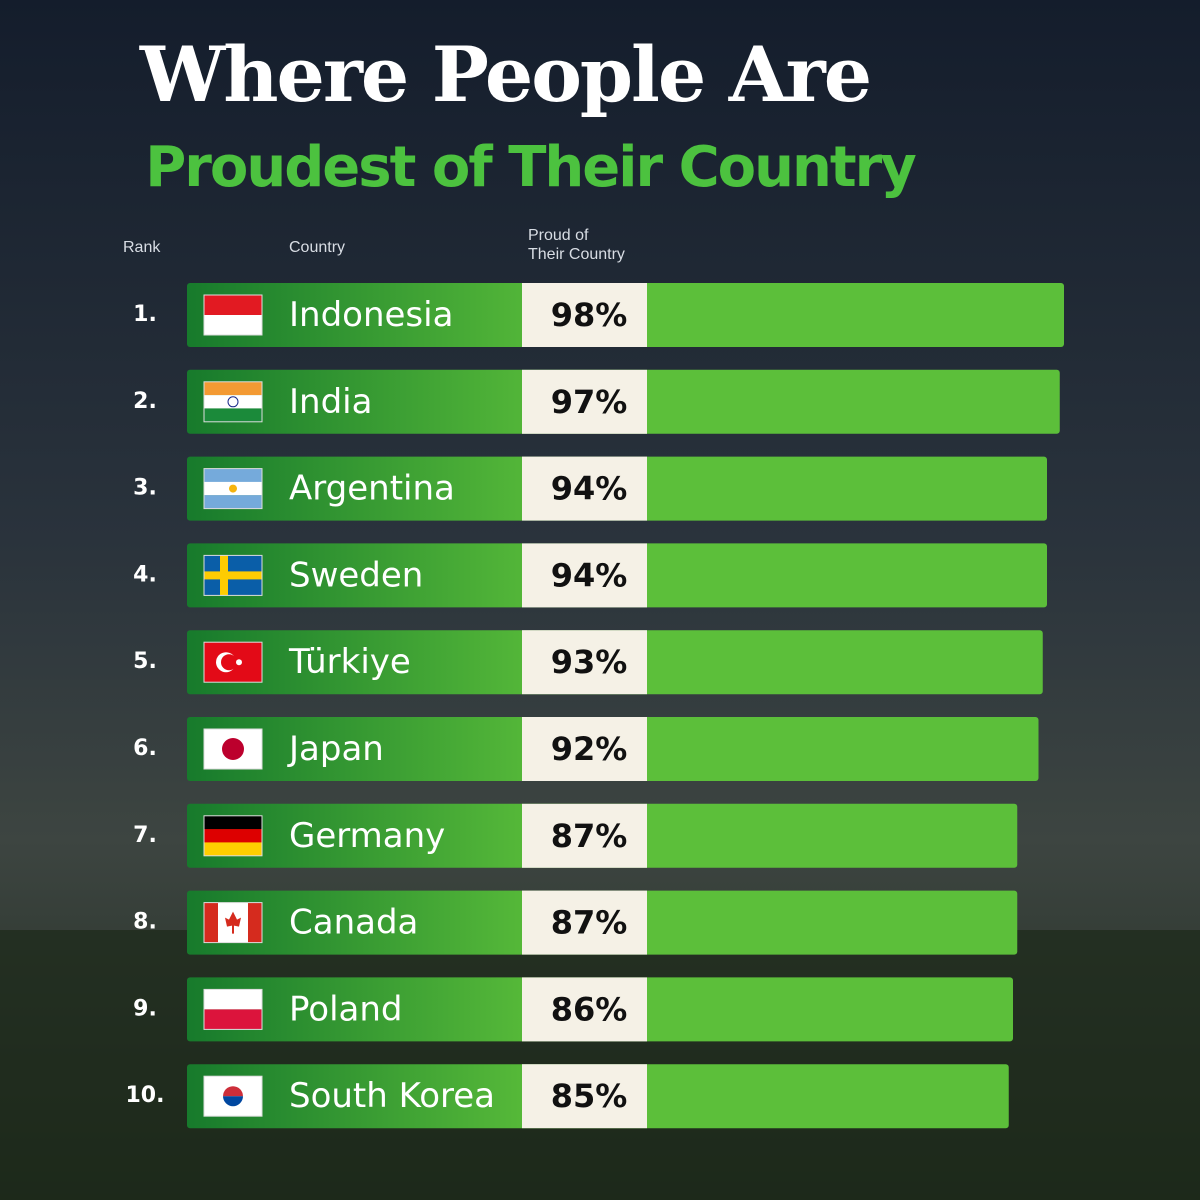 Image resolution: width=1200 pixels, height=1200 pixels. What do you see at coordinates (576, 245) in the screenshot?
I see `column-header: Proud of Their Country` at bounding box center [576, 245].